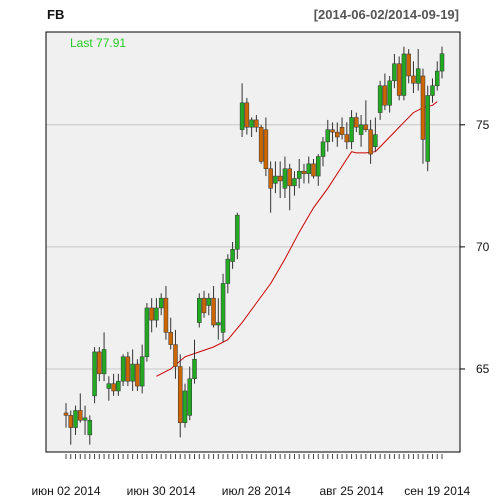  Describe the element at coordinates (483, 247) in the screenshot. I see `y-tick-label: 70` at that location.